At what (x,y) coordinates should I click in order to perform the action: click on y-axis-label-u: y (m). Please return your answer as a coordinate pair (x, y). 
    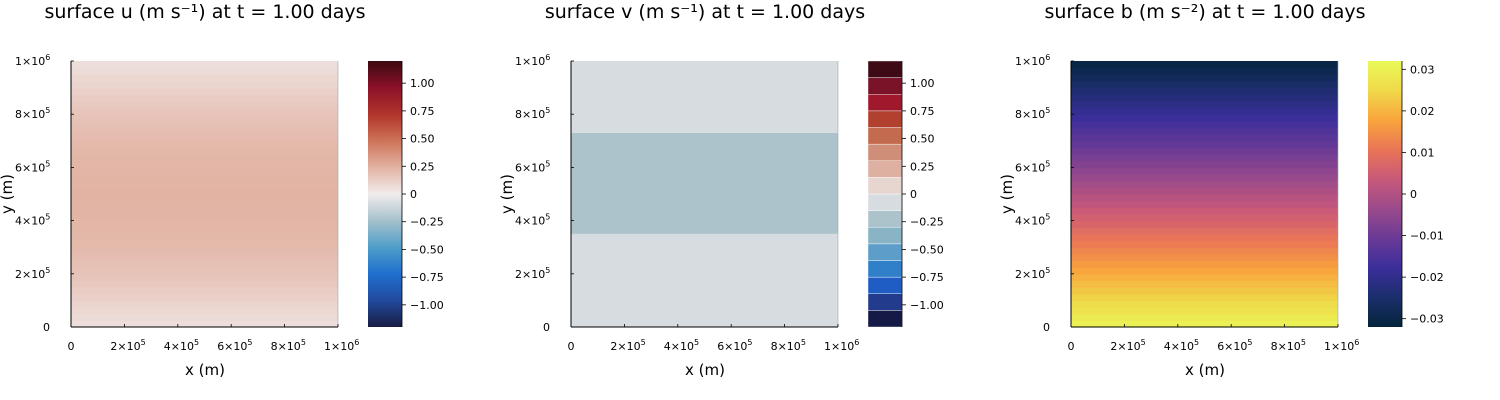
    Looking at the image, I should click on (8, 194).